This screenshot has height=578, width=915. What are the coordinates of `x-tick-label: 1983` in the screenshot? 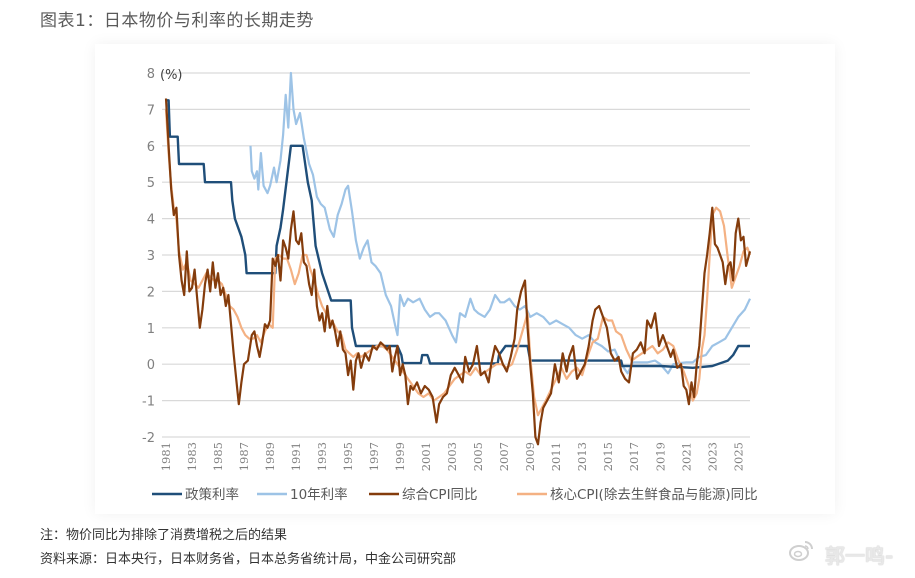 It's located at (192, 456).